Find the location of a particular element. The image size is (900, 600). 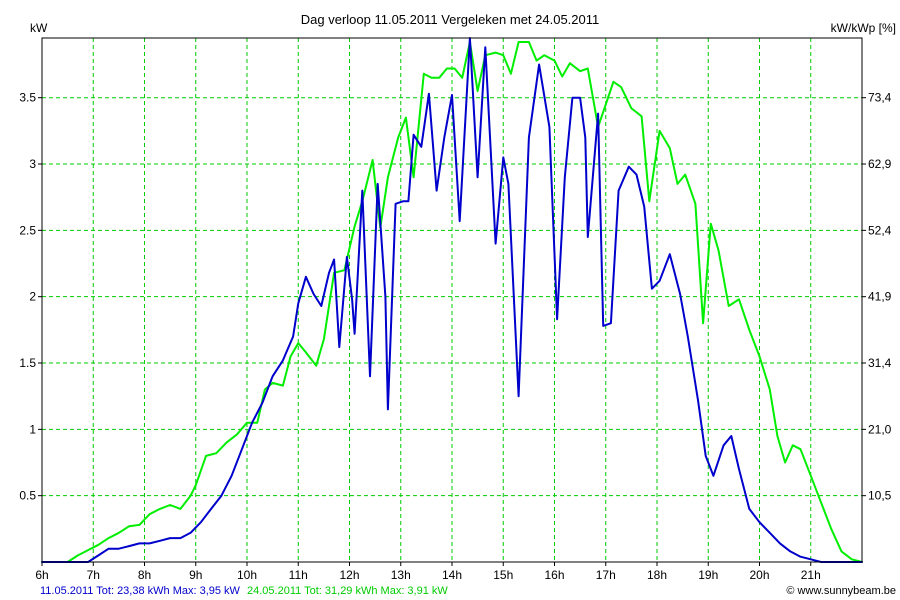

x-tick-label: 8h is located at coordinates (144, 575).